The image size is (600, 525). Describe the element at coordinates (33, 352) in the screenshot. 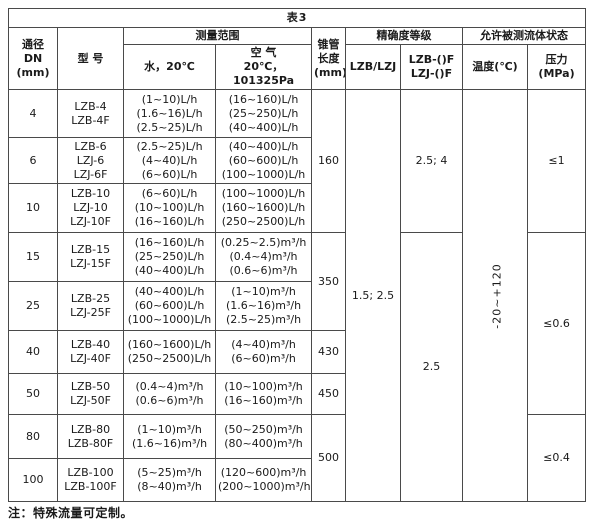

I see `dn-value: 40` at that location.